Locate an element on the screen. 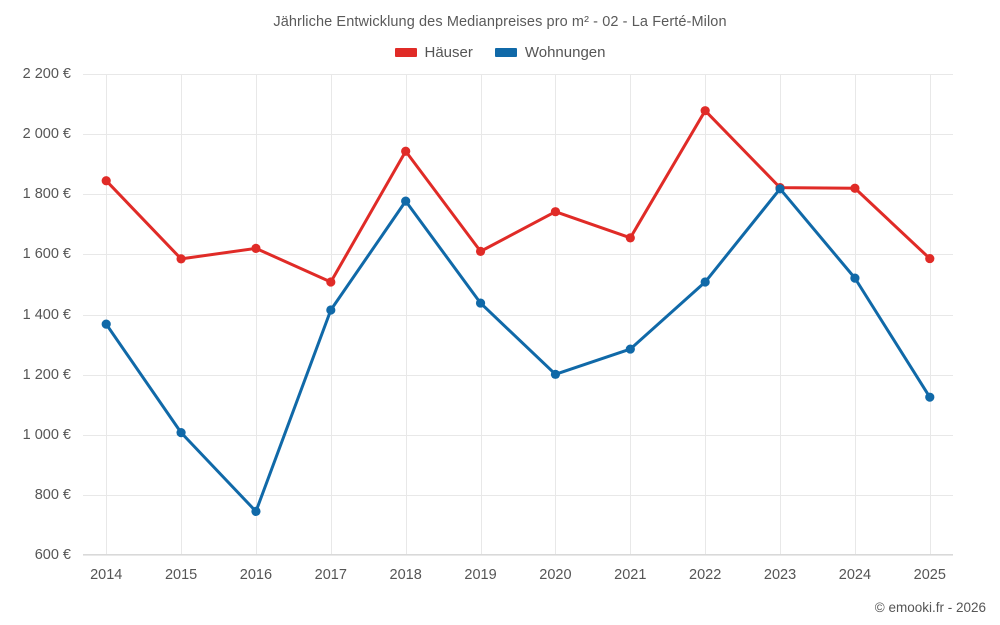  x-axis-tick-label: 2017 is located at coordinates (330, 575).